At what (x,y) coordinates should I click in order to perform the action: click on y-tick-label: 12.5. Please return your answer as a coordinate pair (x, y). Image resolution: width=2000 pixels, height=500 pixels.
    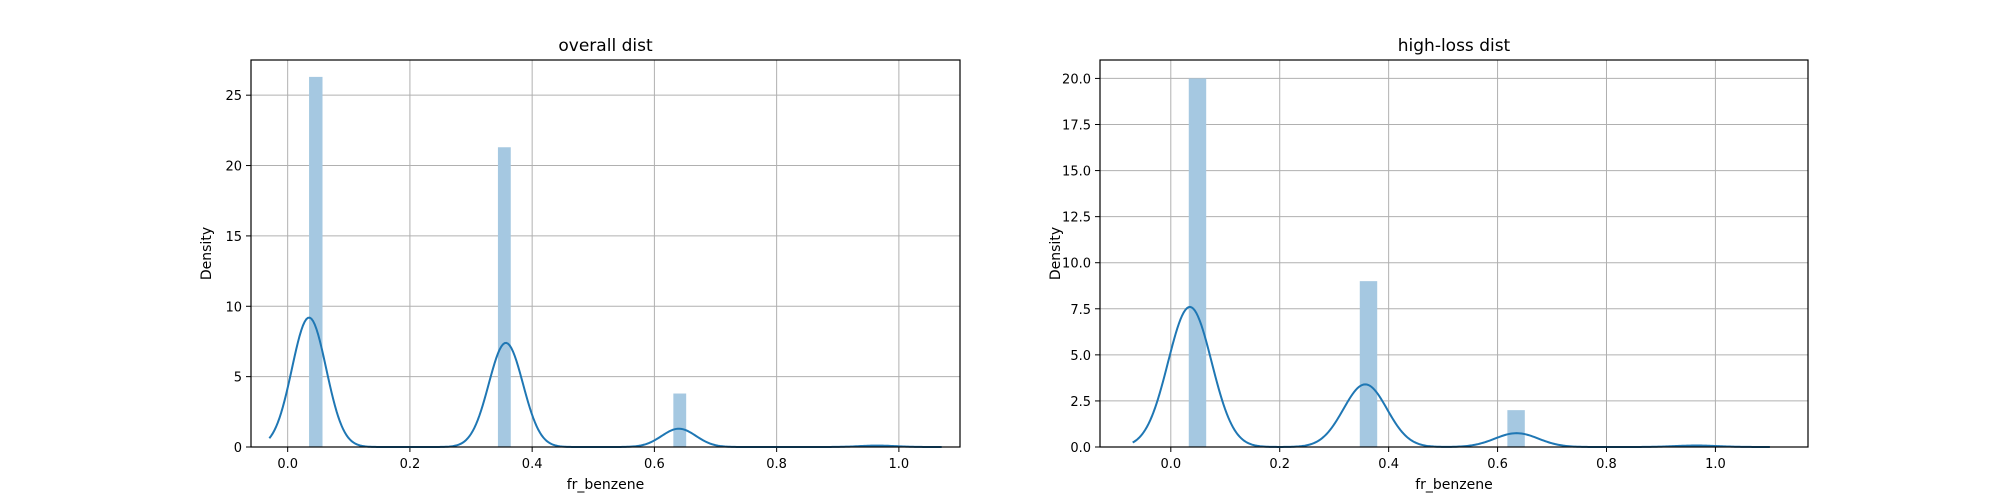
    Looking at the image, I should click on (1076, 218).